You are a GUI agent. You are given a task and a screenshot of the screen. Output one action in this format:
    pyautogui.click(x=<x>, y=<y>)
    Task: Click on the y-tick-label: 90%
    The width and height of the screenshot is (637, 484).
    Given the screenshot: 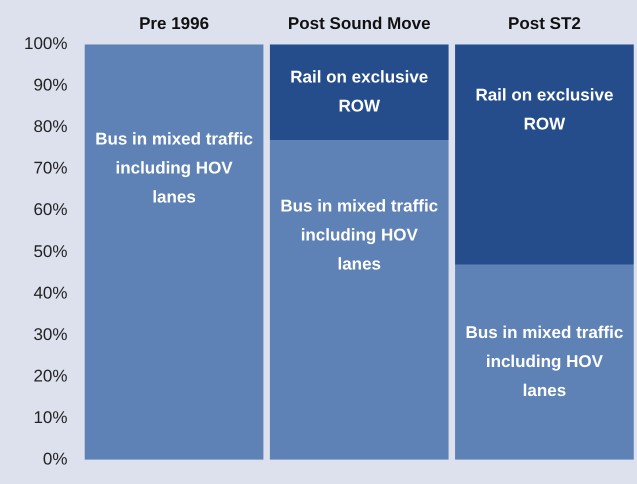 What is the action you would take?
    pyautogui.click(x=50, y=85)
    